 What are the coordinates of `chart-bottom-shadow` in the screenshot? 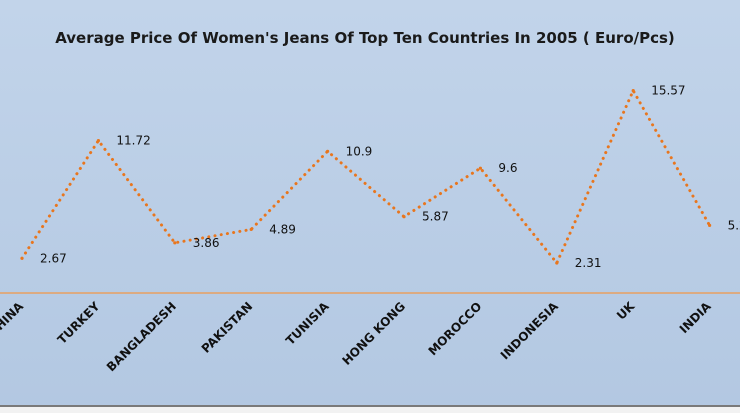 It's located at (370, 410).